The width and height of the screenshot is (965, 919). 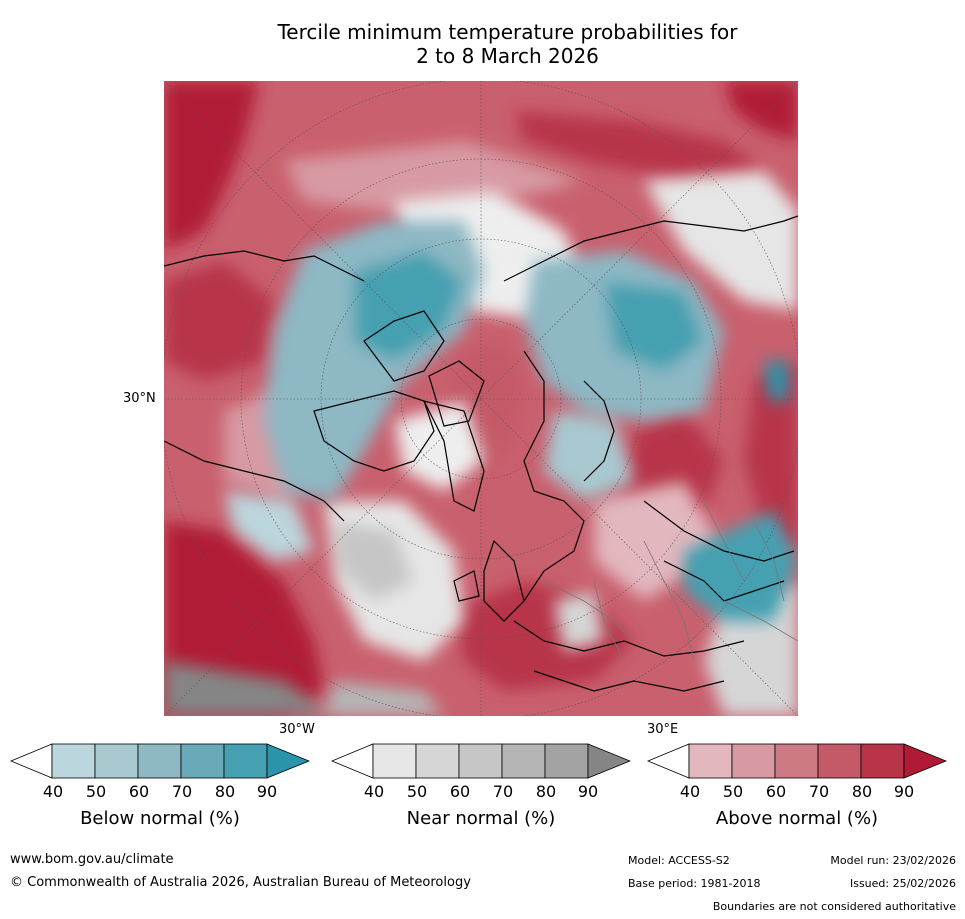 I want to click on colorbar-near-swatches, so click(x=481, y=761).